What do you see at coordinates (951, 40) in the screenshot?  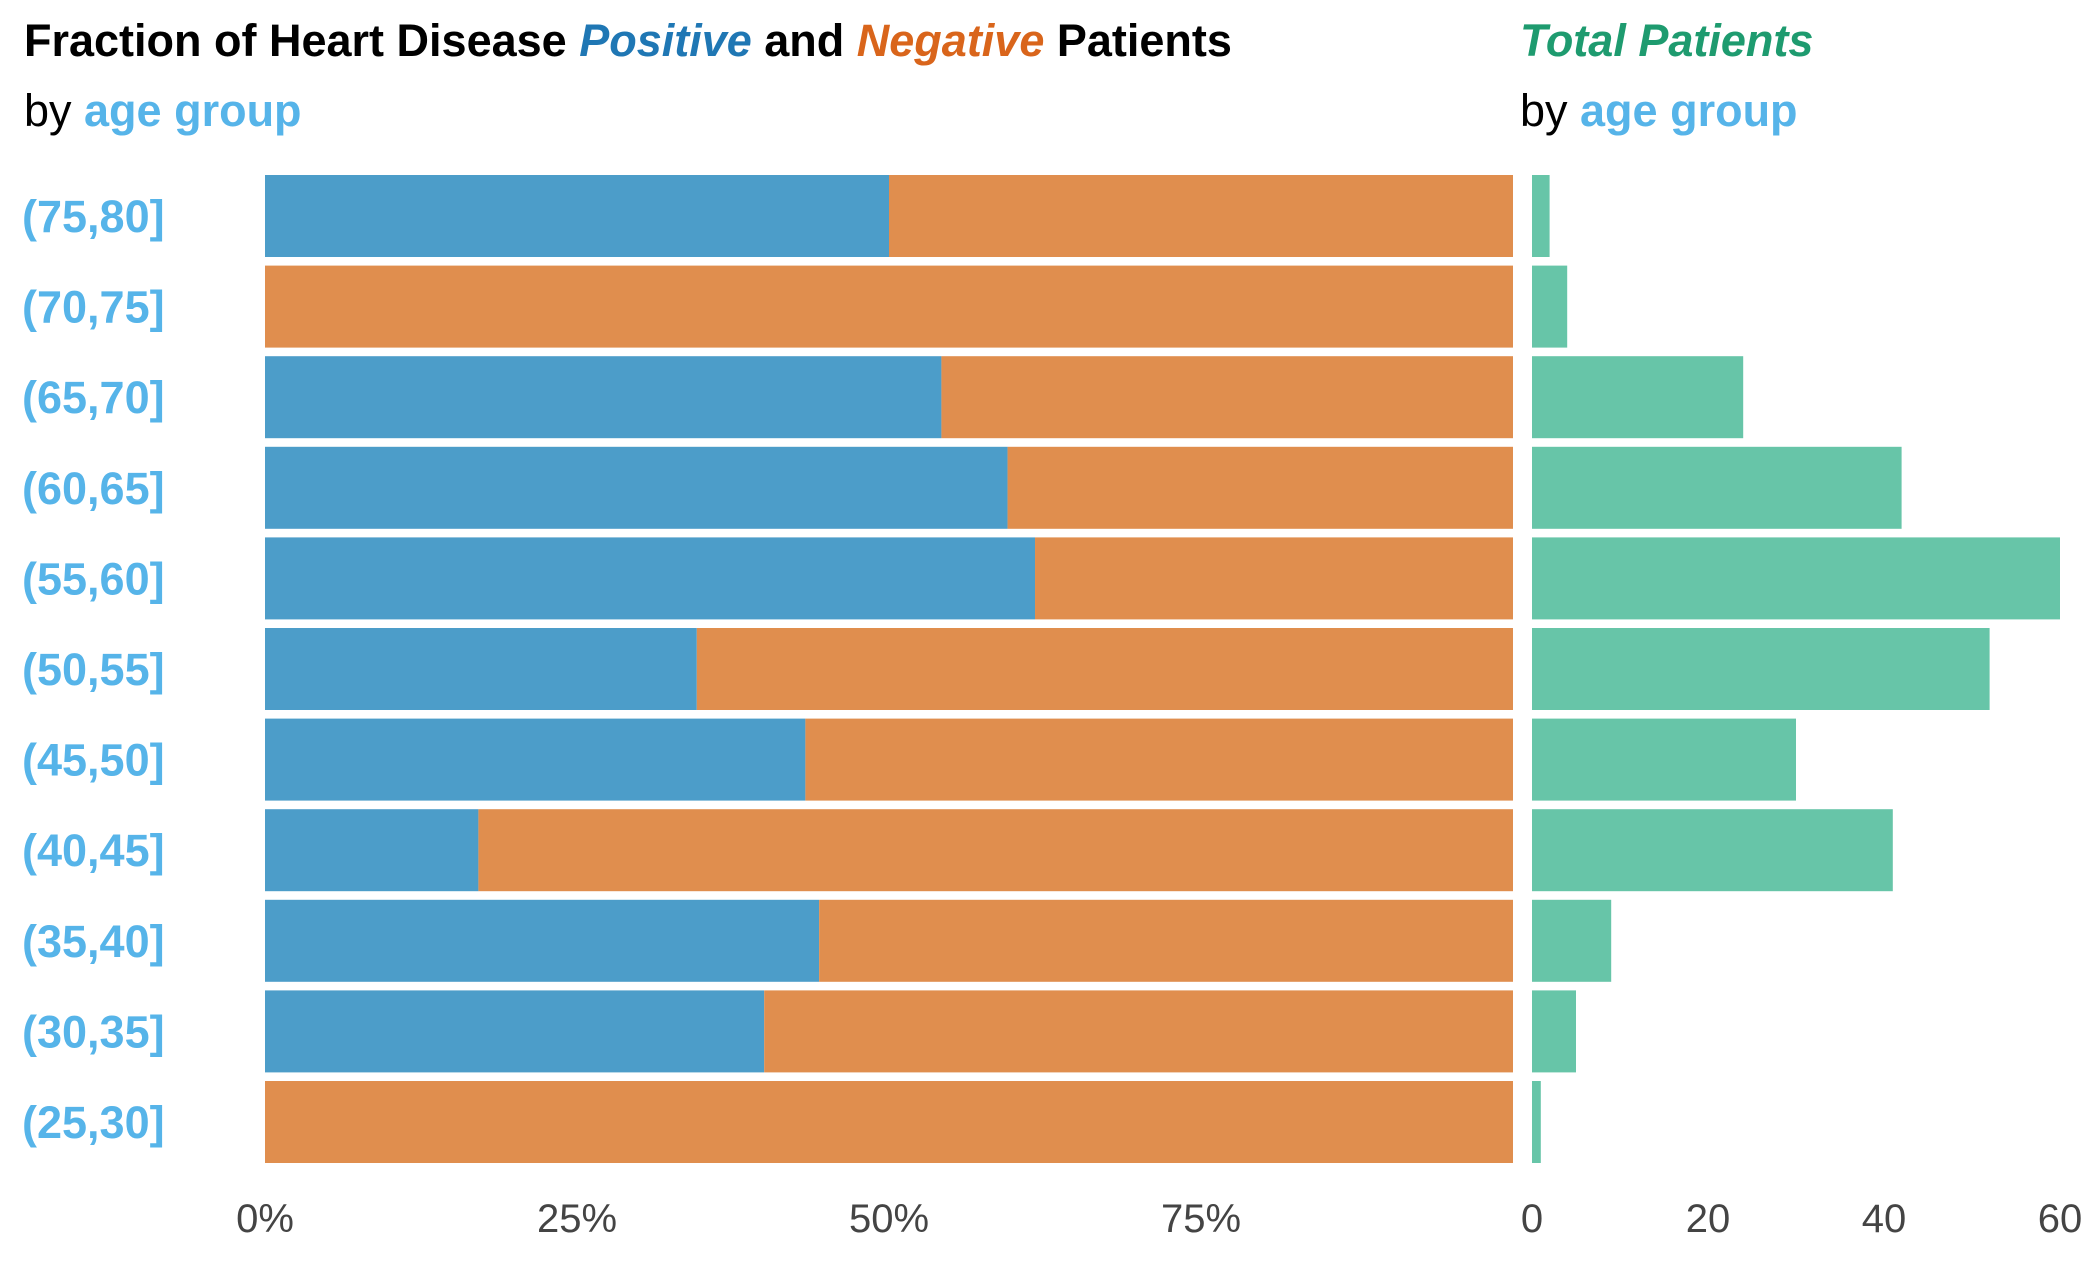 I see `left-title-negative: Negative` at bounding box center [951, 40].